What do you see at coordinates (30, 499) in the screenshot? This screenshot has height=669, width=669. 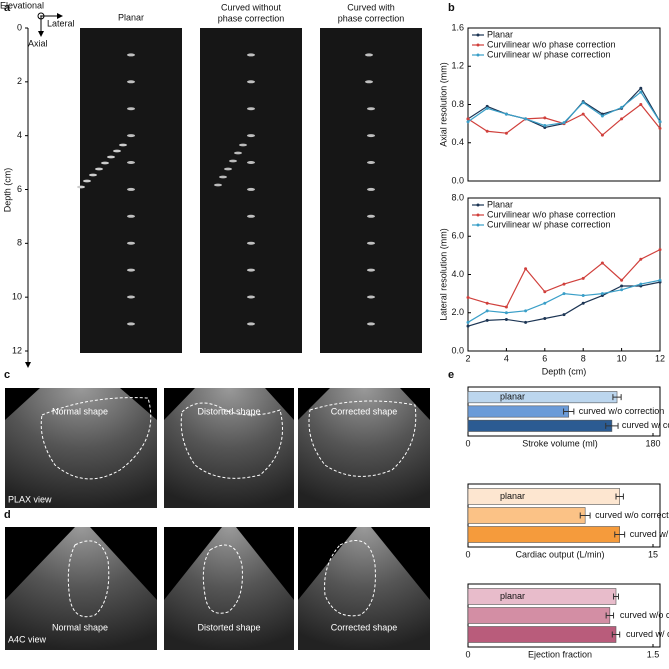 I see `view-label: PLAX view` at bounding box center [30, 499].